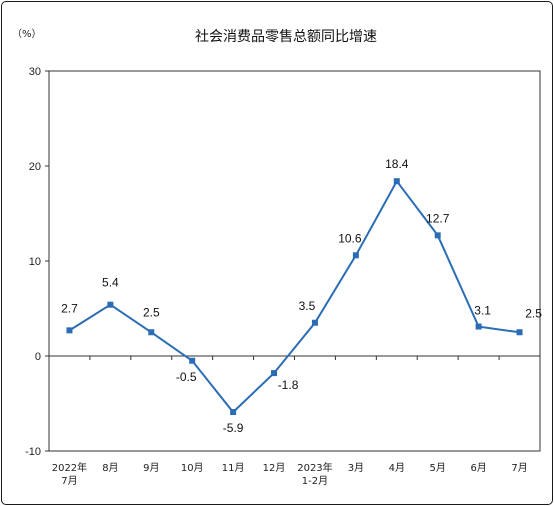  What do you see at coordinates (314, 467) in the screenshot?
I see `x-tick-label: 2023年` at bounding box center [314, 467].